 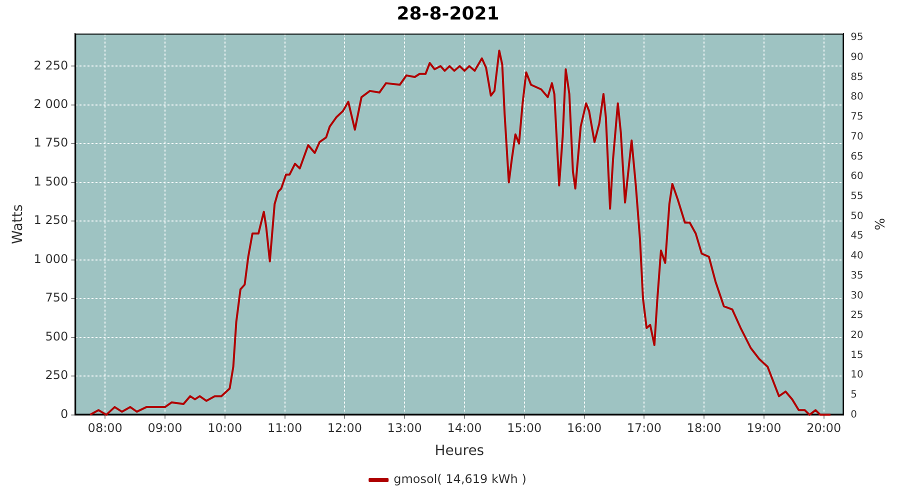 I want to click on y2-tick-label: 40, so click(x=857, y=256).